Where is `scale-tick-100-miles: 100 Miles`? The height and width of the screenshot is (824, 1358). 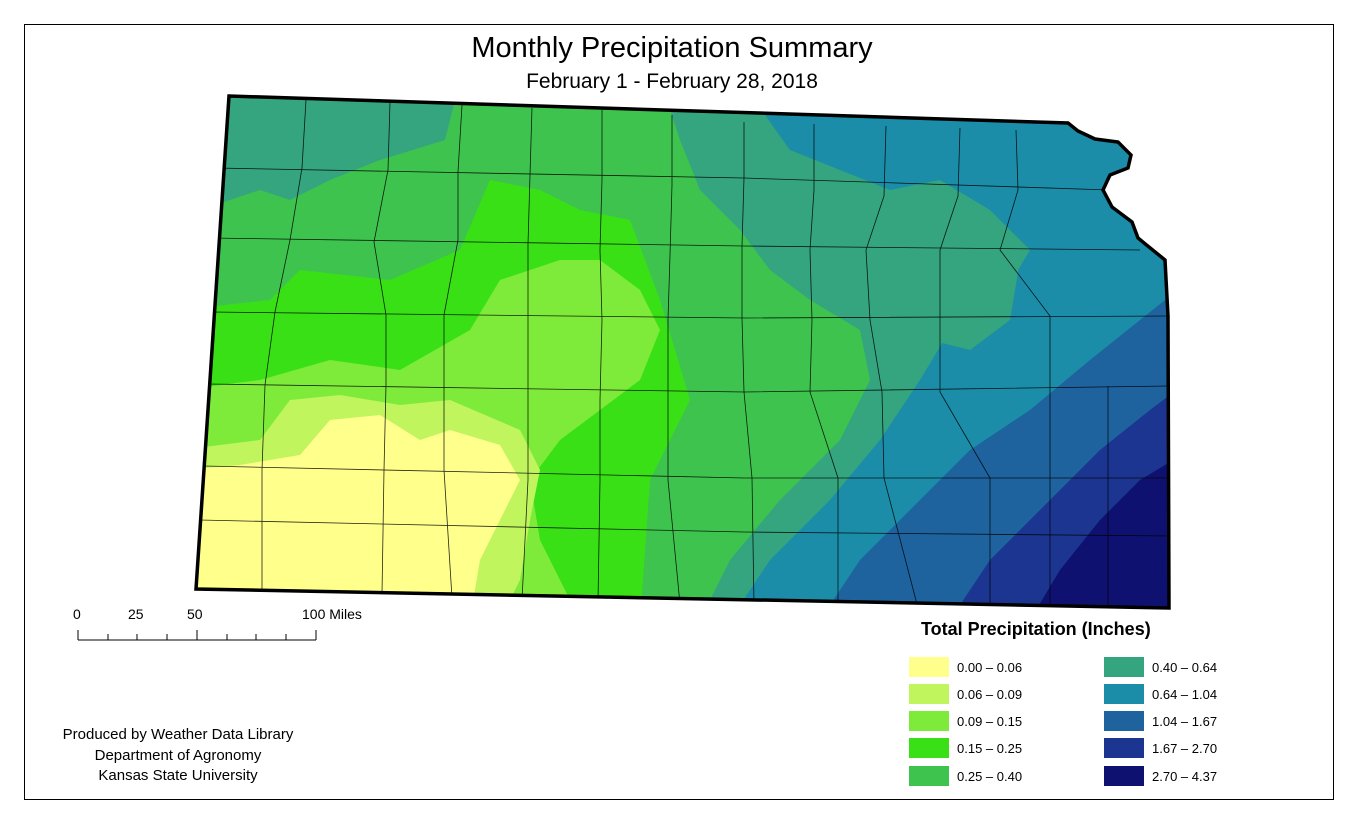 scale-tick-100-miles: 100 Miles is located at coordinates (332, 614).